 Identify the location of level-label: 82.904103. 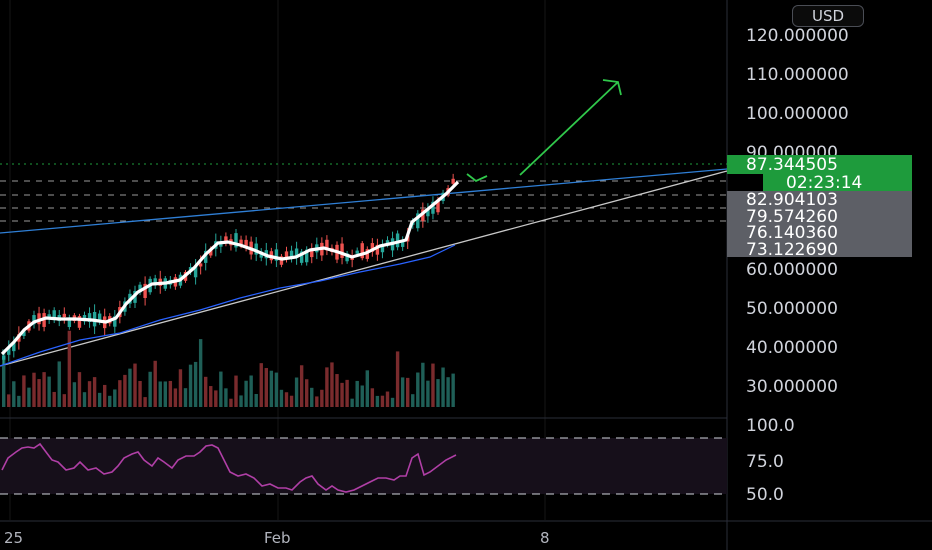
(792, 200).